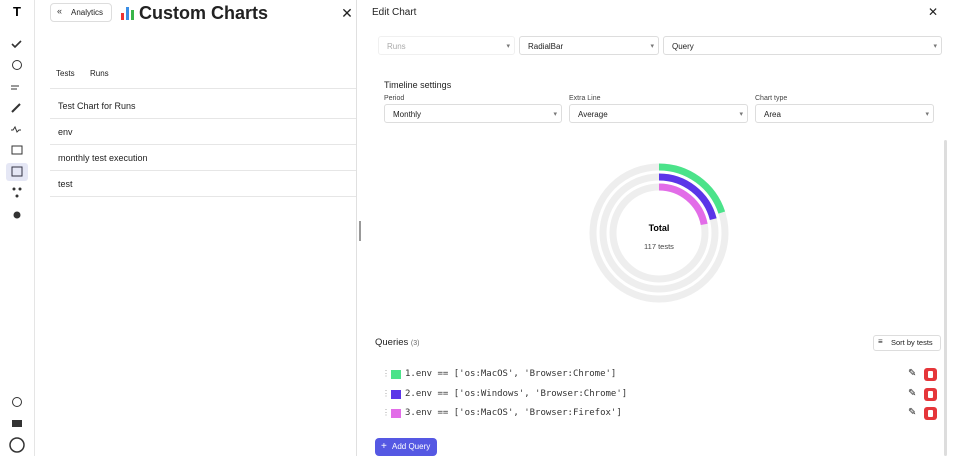  I want to click on select: Query, so click(802, 46).